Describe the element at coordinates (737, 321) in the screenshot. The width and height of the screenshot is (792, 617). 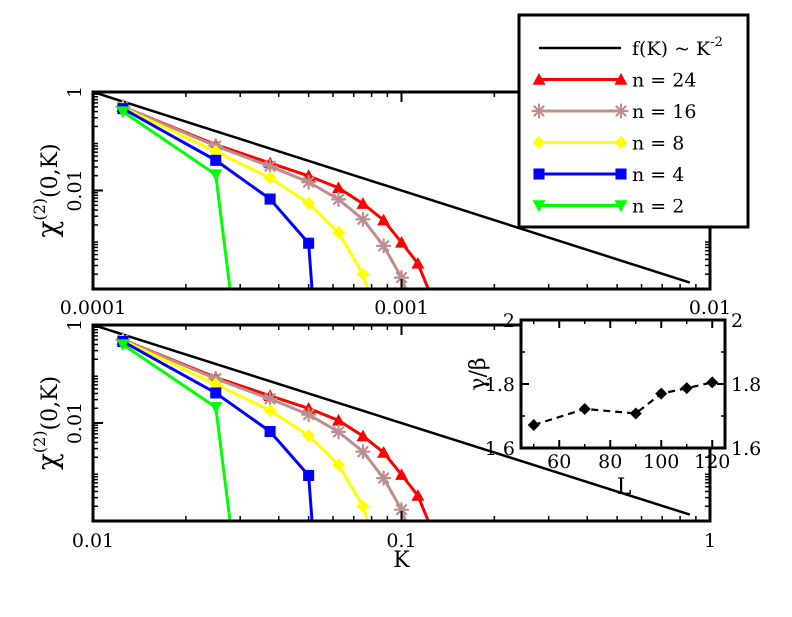
I see `inset-y-tick-label-right: 2` at that location.